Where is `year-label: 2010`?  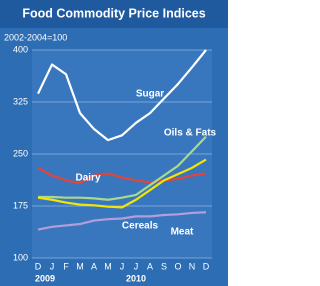 year-label: 2010 is located at coordinates (136, 278).